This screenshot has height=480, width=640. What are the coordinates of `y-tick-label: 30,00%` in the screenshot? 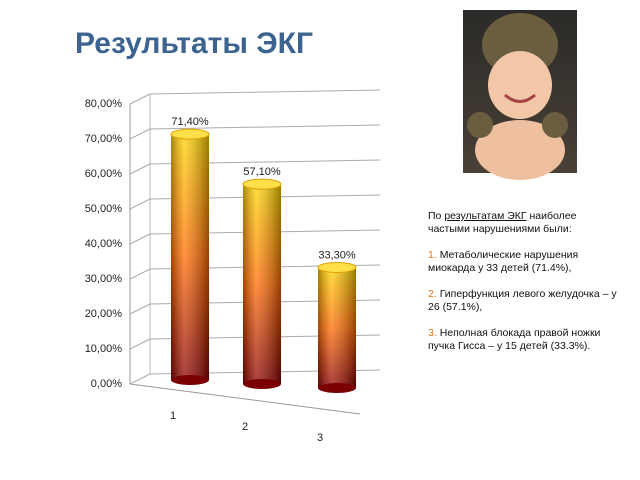 It's located at (104, 279).